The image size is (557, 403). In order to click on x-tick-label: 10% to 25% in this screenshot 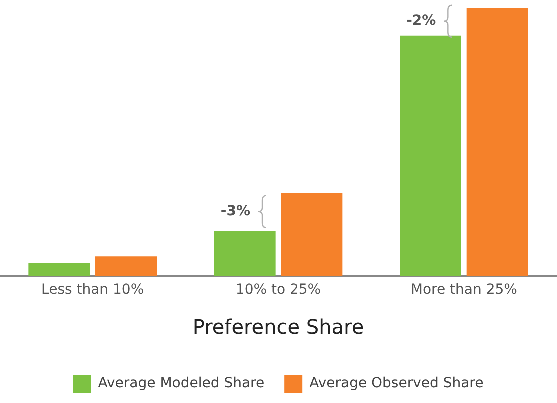, I will do `click(279, 290)`.